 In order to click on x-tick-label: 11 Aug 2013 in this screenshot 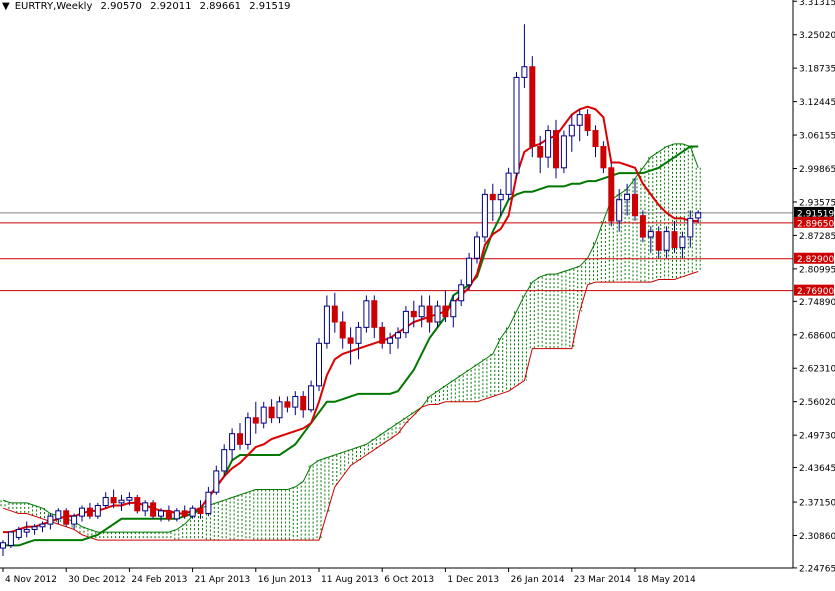, I will do `click(350, 580)`.